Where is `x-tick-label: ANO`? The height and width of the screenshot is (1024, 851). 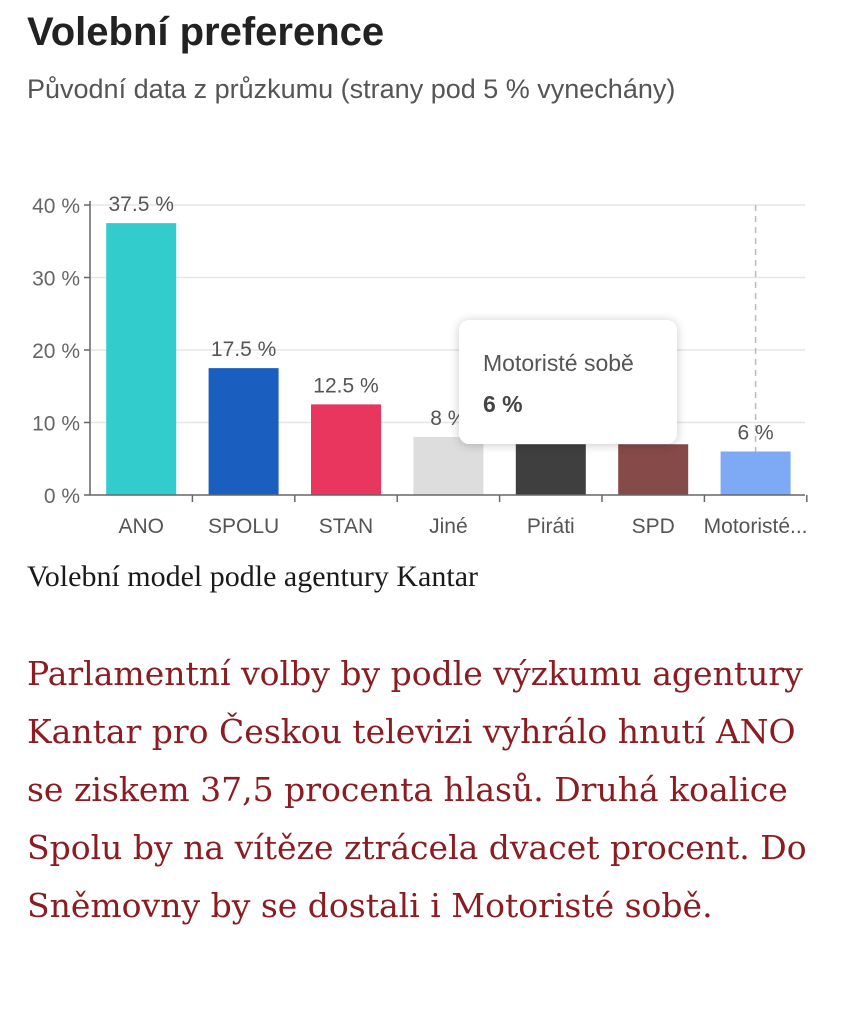
x-tick-label: ANO is located at coordinates (141, 526).